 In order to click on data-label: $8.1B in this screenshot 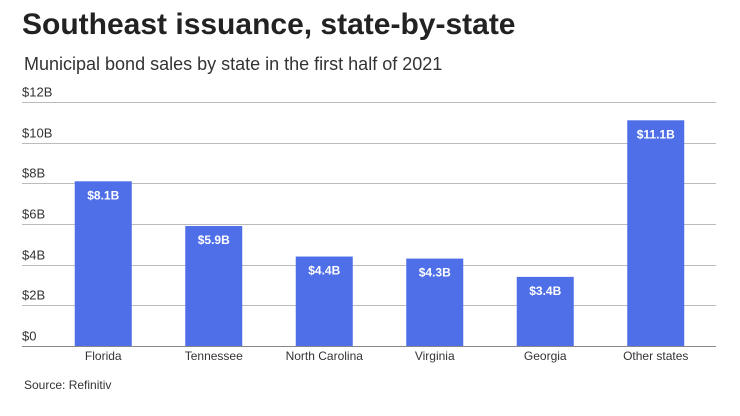, I will do `click(103, 195)`.